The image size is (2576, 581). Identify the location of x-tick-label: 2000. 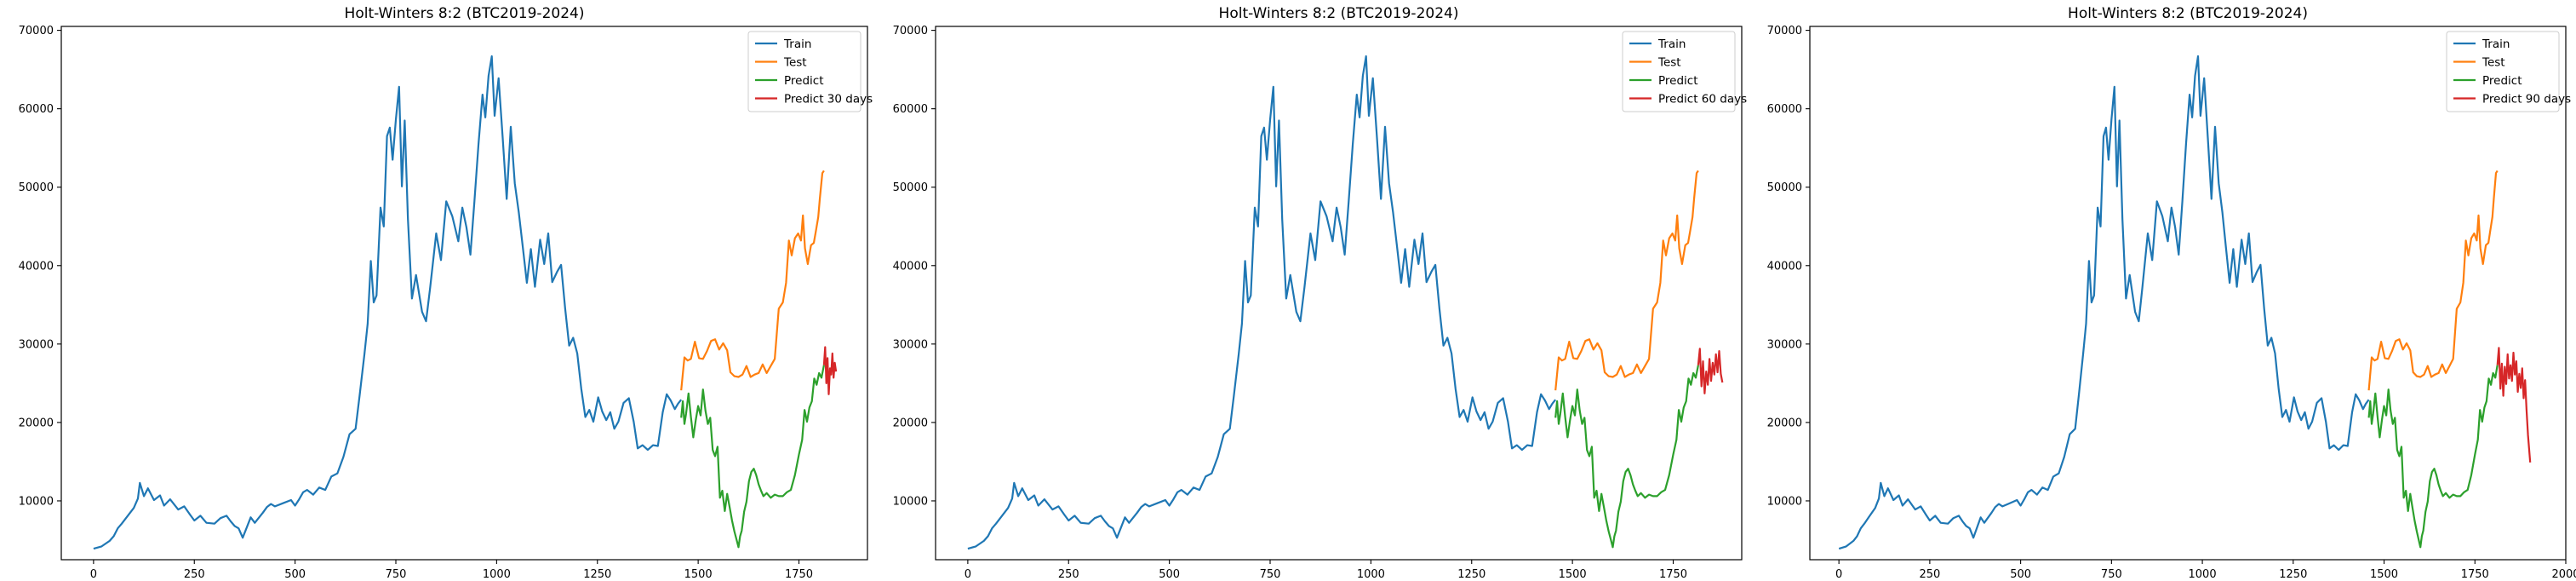
(2564, 574).